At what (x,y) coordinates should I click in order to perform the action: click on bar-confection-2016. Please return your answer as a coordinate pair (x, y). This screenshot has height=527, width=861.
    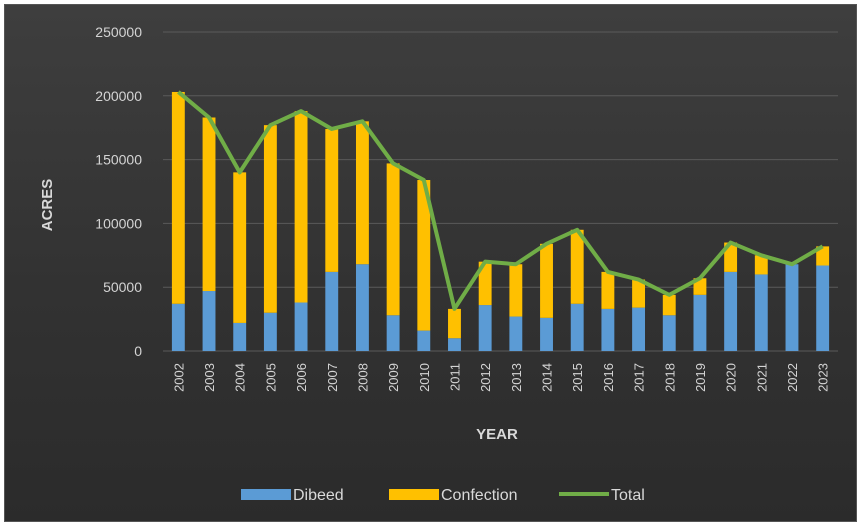
    Looking at the image, I should click on (608, 290).